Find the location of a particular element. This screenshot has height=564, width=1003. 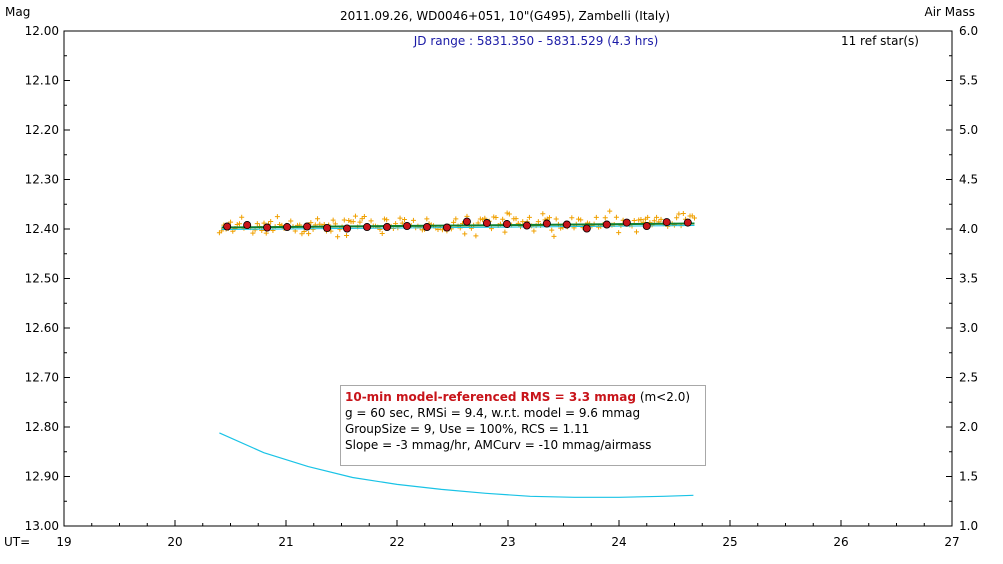

y-left-tick-label: 12.60 is located at coordinates (42, 328).